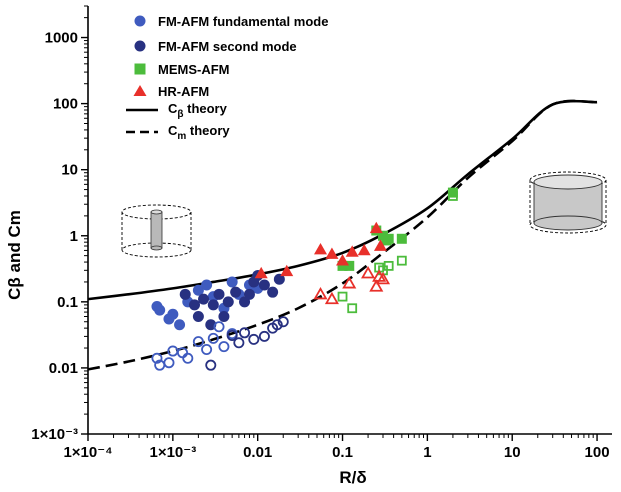 This screenshot has height=492, width=621. I want to click on y-tick-label: 100, so click(65, 104).